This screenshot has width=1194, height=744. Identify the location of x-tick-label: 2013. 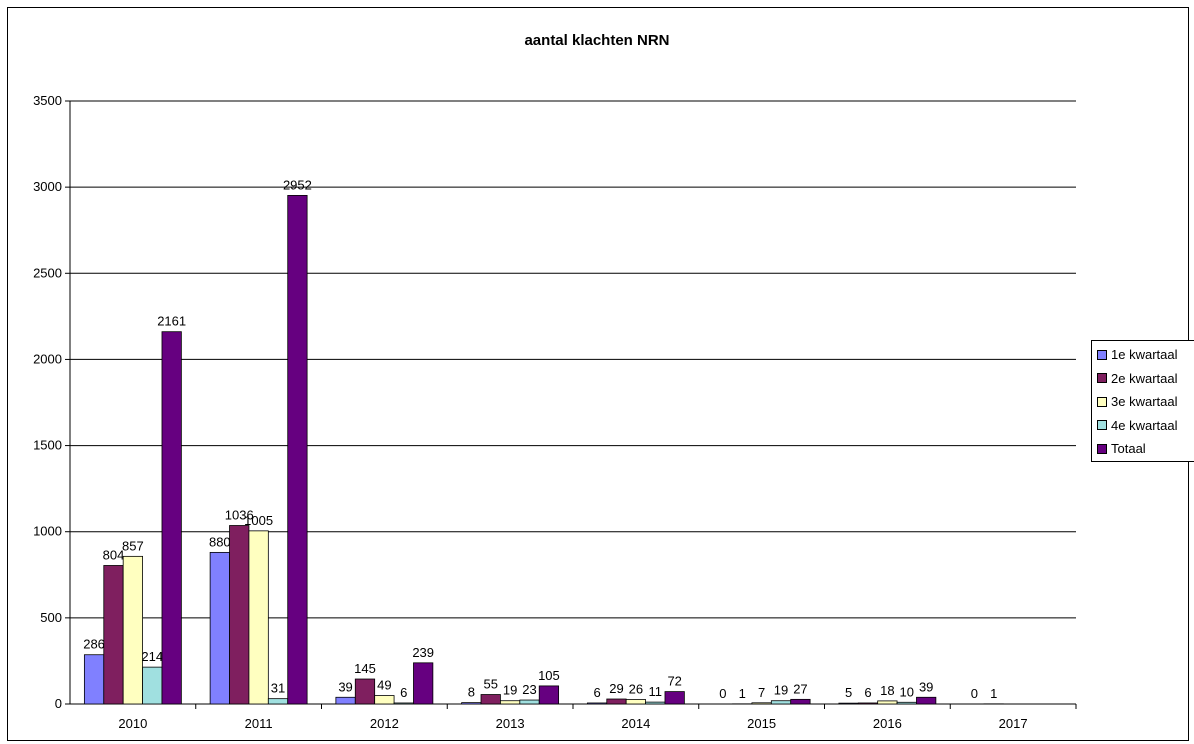
(510, 723).